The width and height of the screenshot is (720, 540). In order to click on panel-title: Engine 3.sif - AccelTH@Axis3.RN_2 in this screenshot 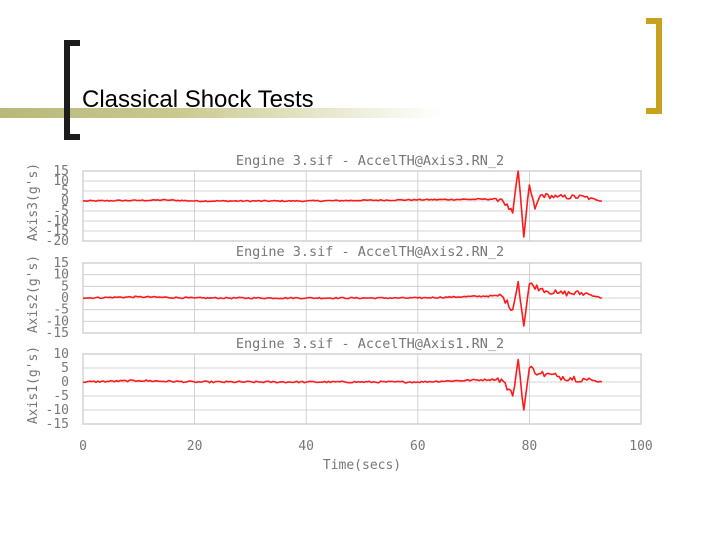, I will do `click(370, 161)`.